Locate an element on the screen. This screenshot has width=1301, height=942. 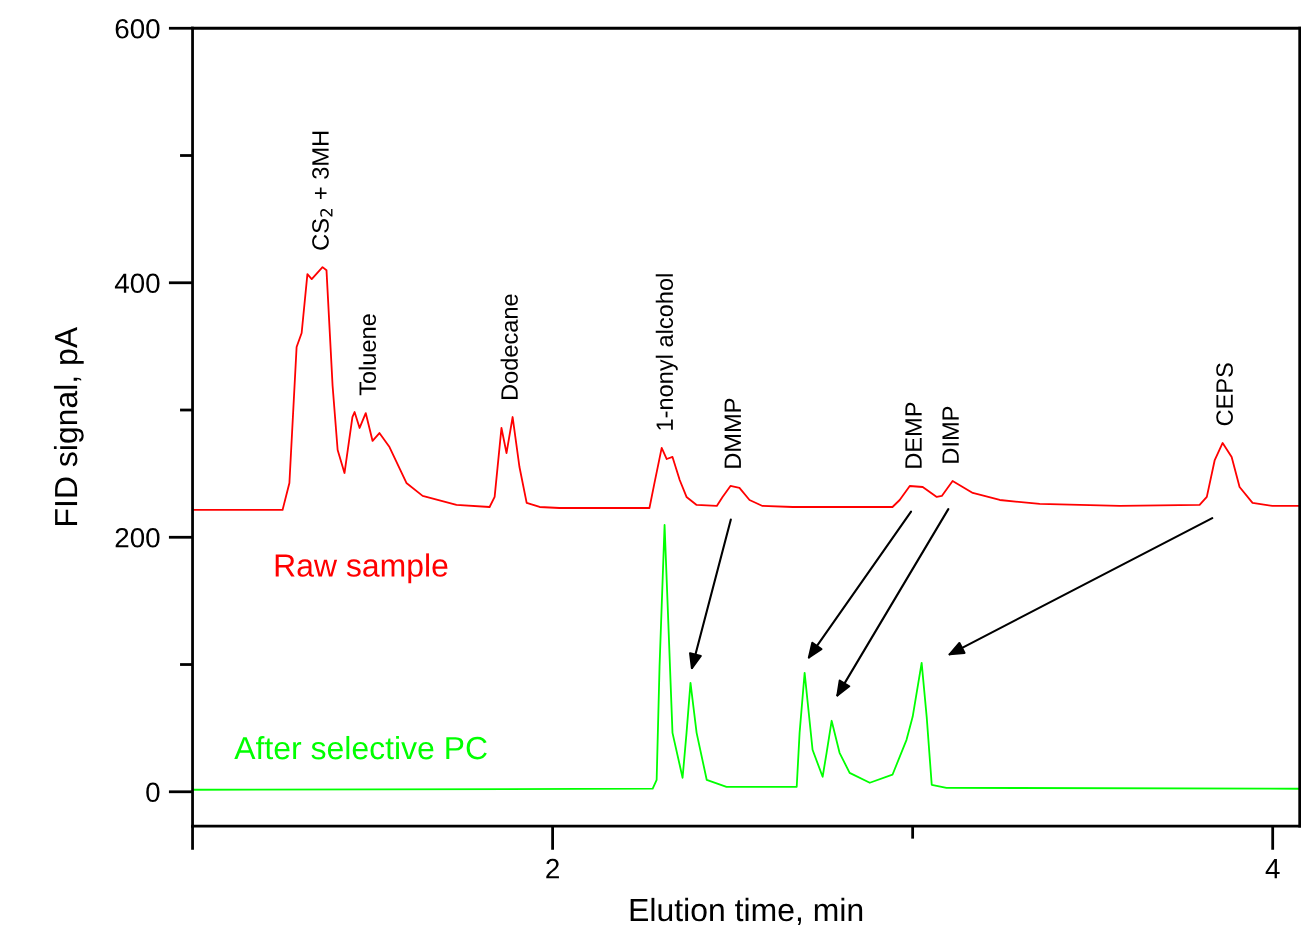
y-axis-title: FID signal, pA is located at coordinates (68, 425).